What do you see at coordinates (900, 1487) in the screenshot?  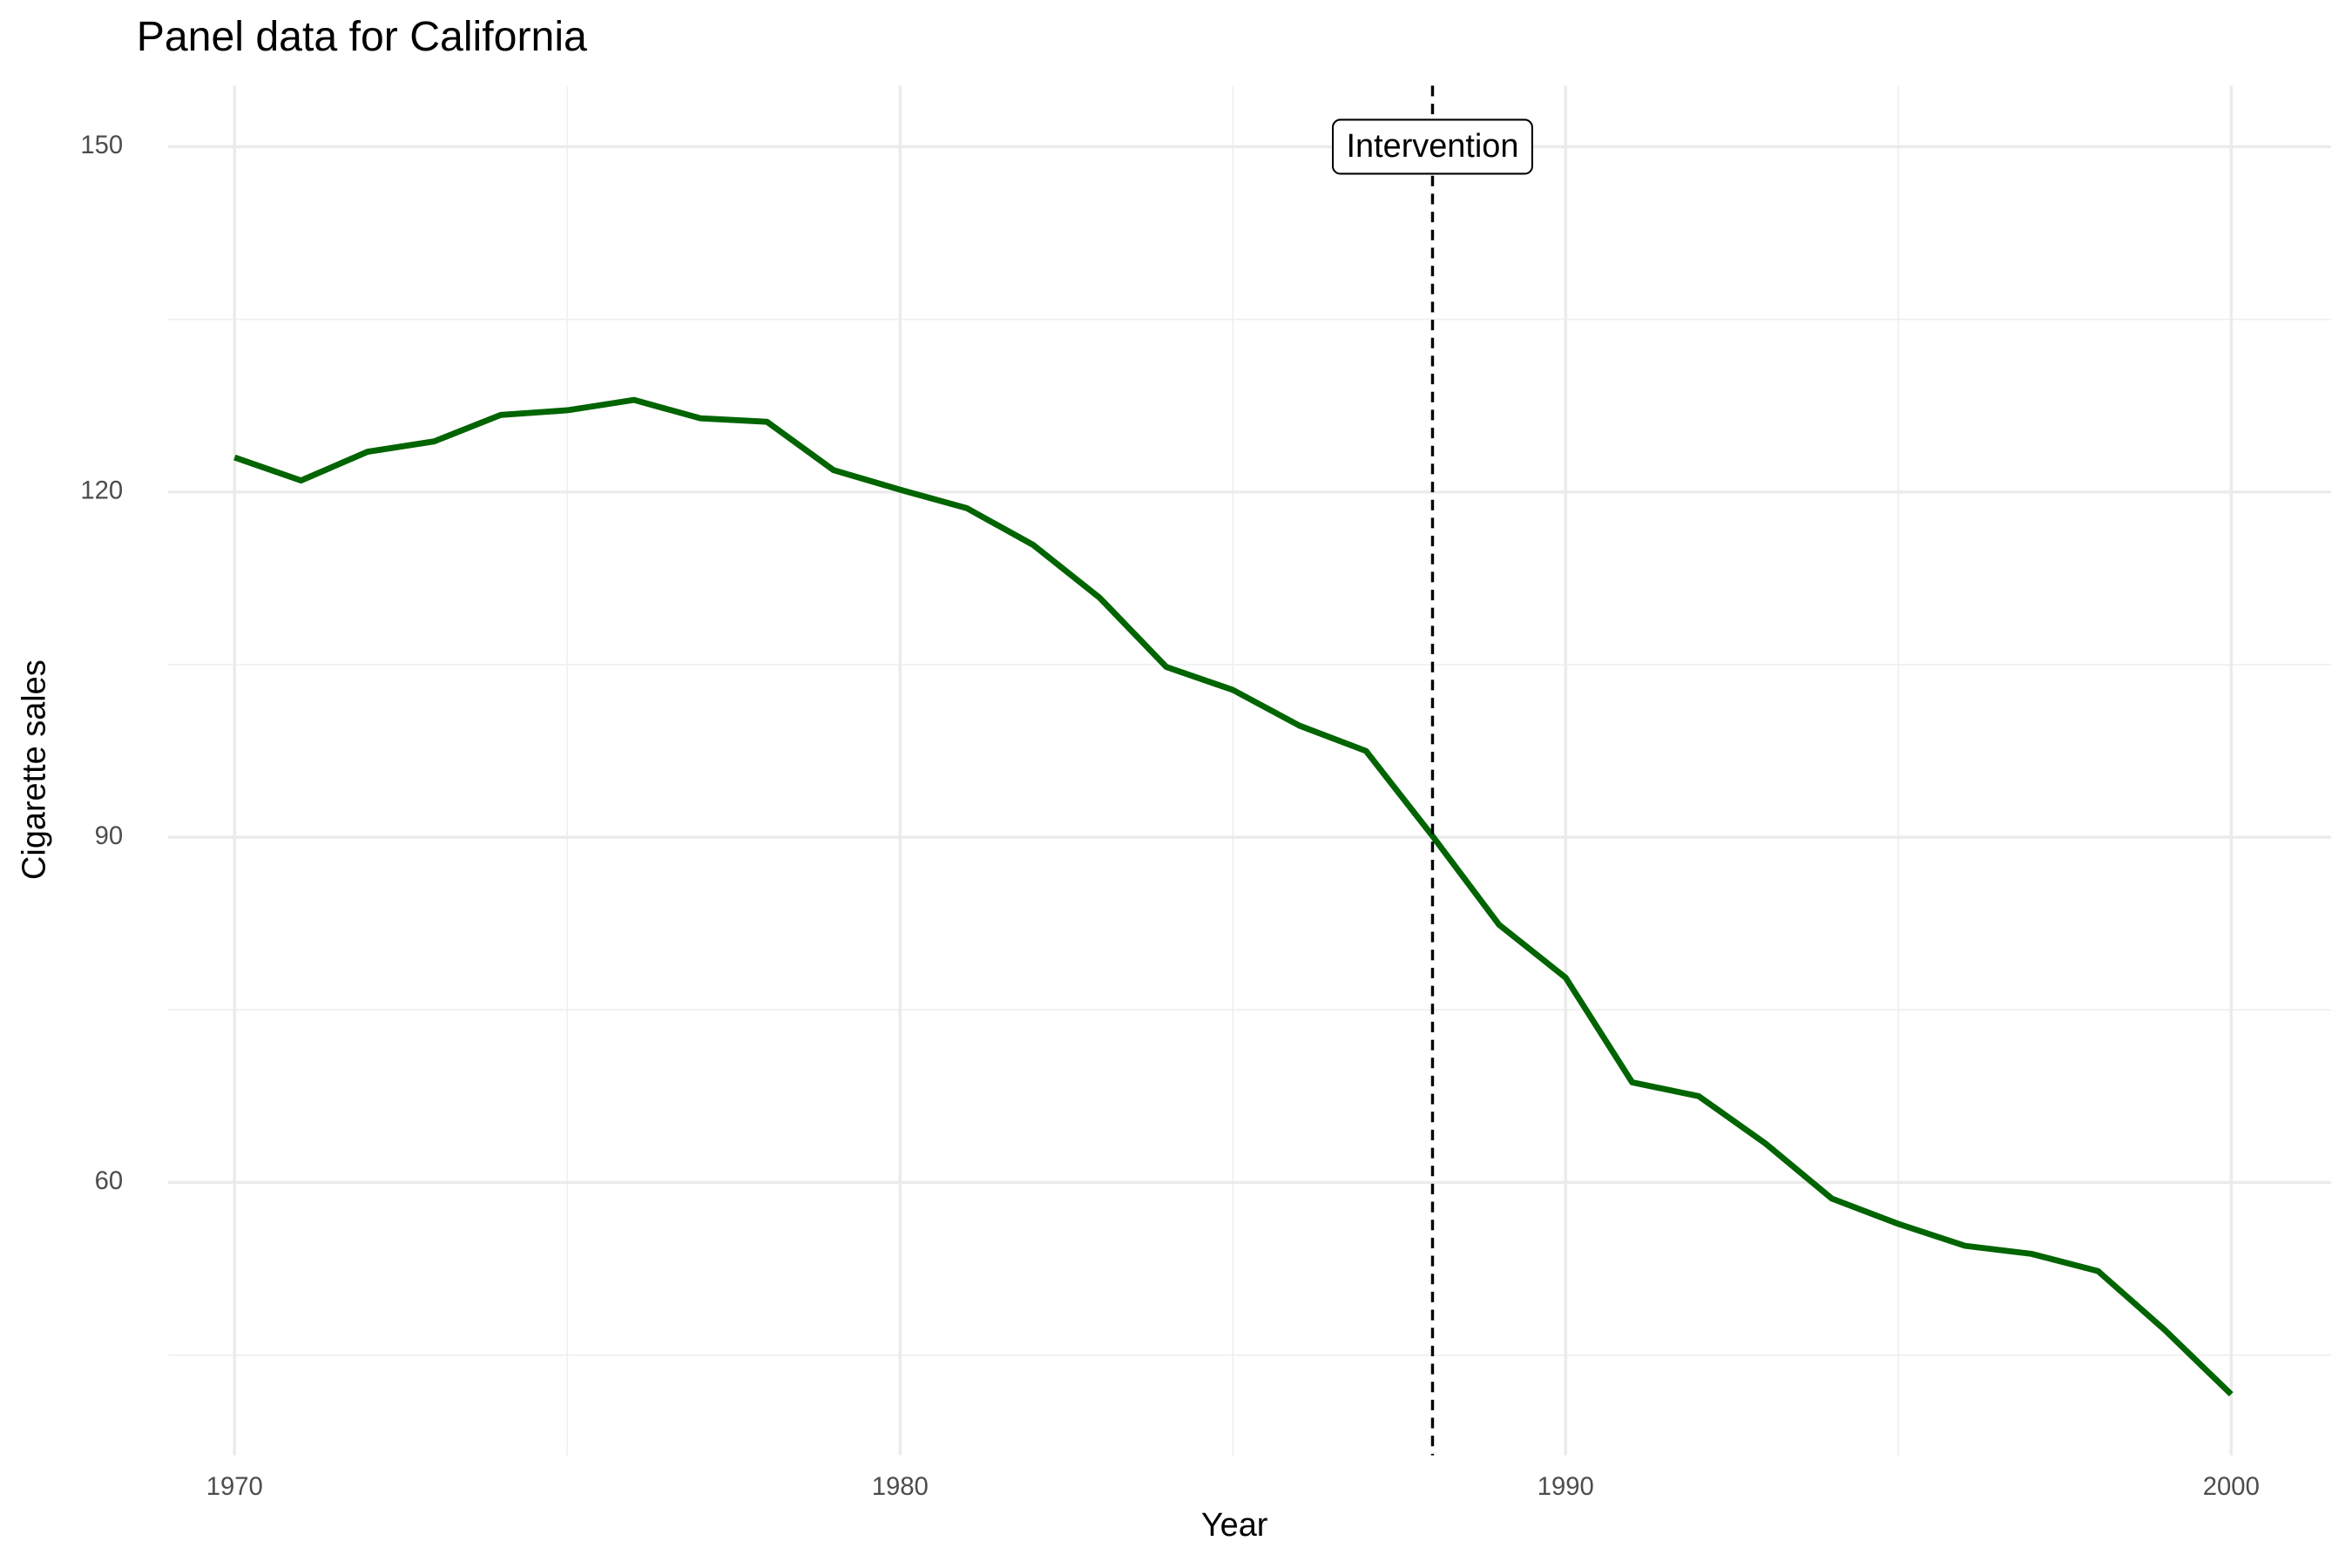 I see `x-tick-label: 1980` at bounding box center [900, 1487].